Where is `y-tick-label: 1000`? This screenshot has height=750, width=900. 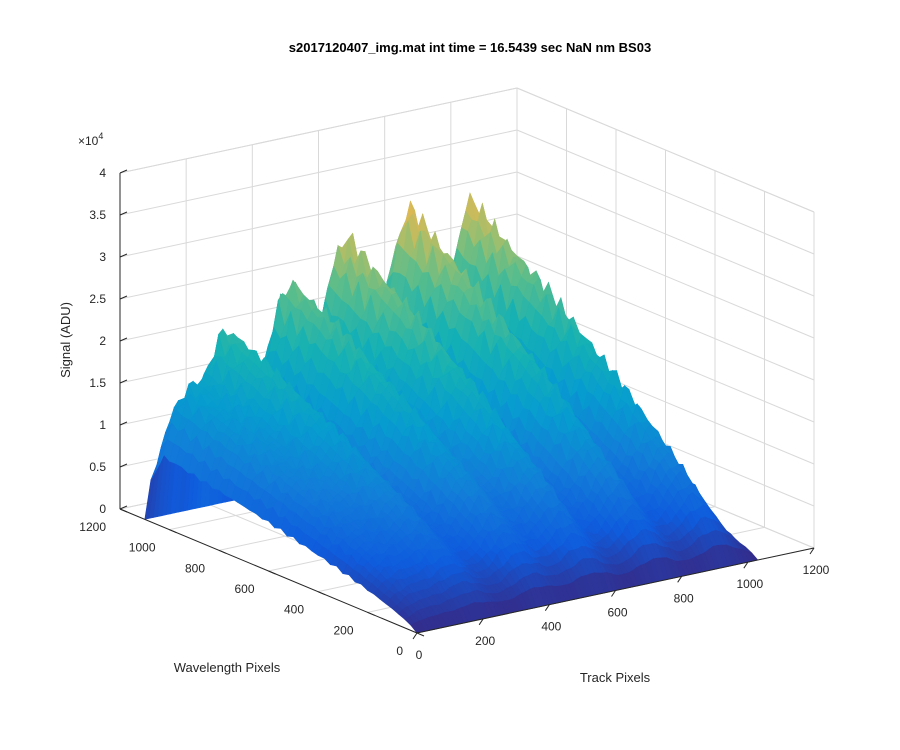
y-tick-label: 1000 is located at coordinates (142, 548).